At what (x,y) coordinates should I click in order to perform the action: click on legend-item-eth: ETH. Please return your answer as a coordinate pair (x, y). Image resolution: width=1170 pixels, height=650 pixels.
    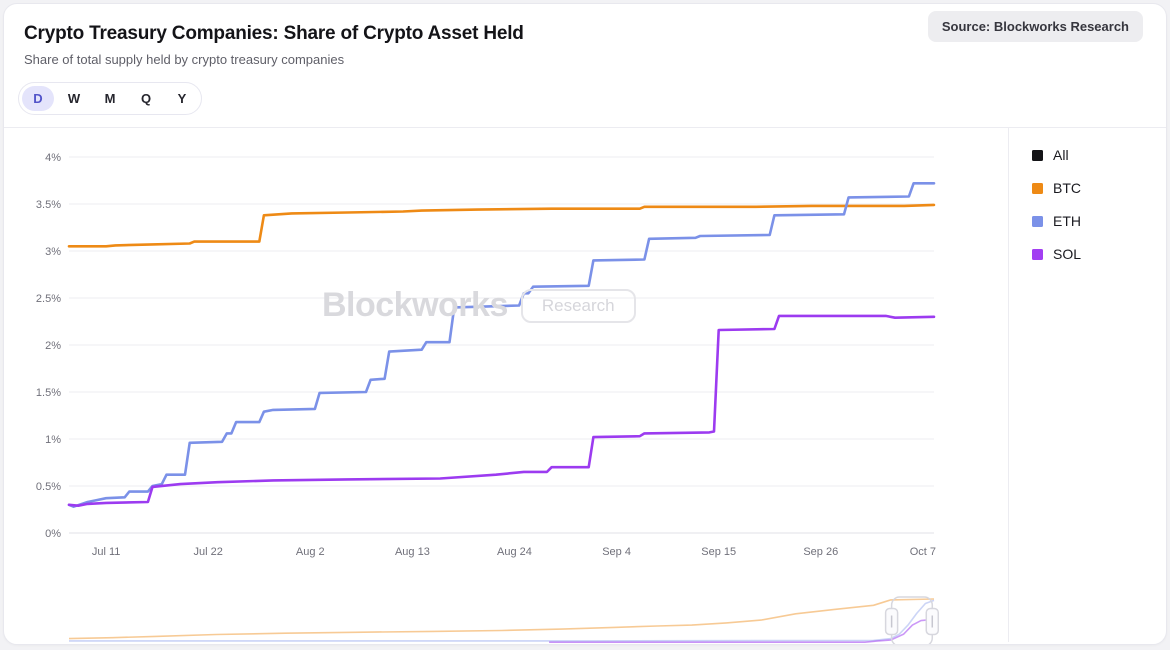
    Looking at the image, I should click on (1099, 221).